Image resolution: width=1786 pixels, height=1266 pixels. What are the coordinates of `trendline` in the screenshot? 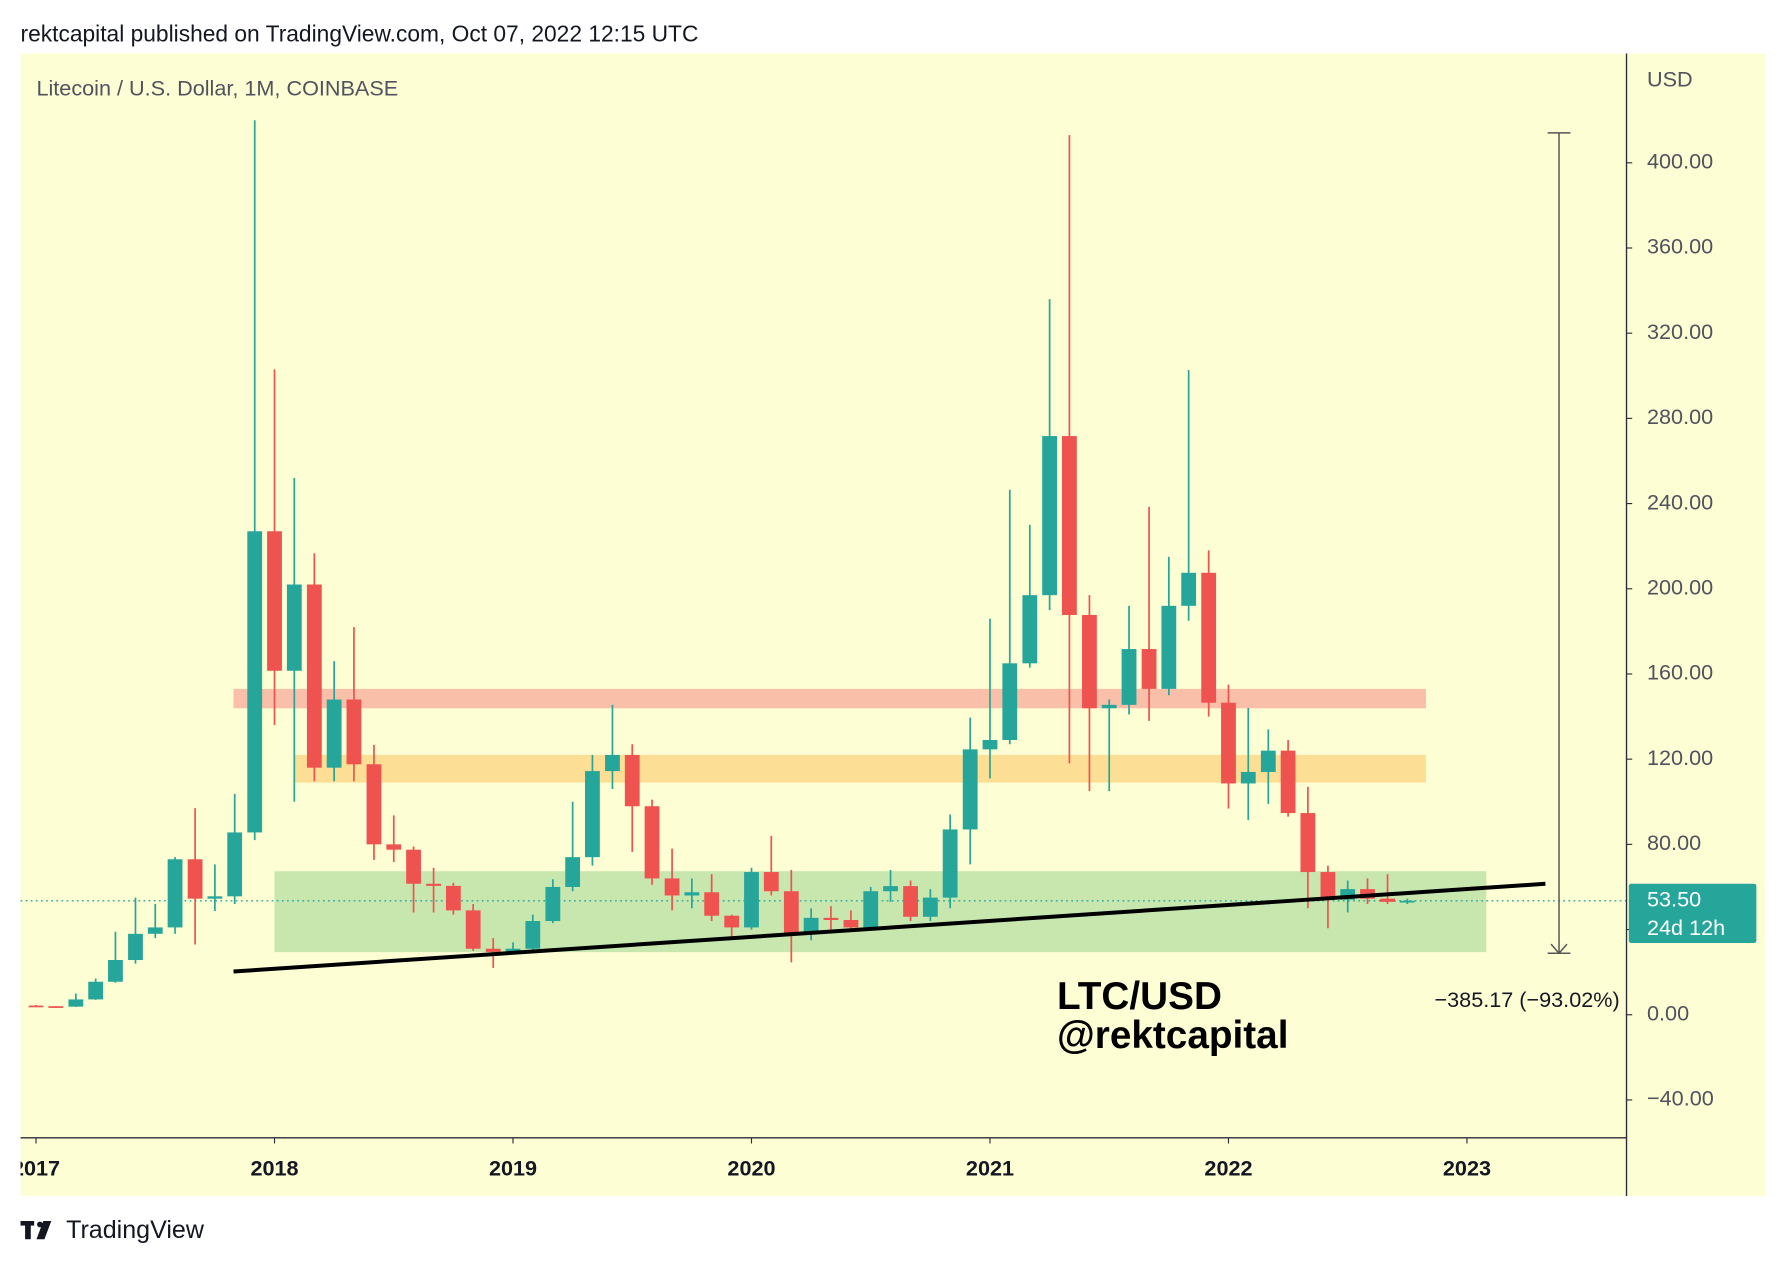 It's located at (889, 927).